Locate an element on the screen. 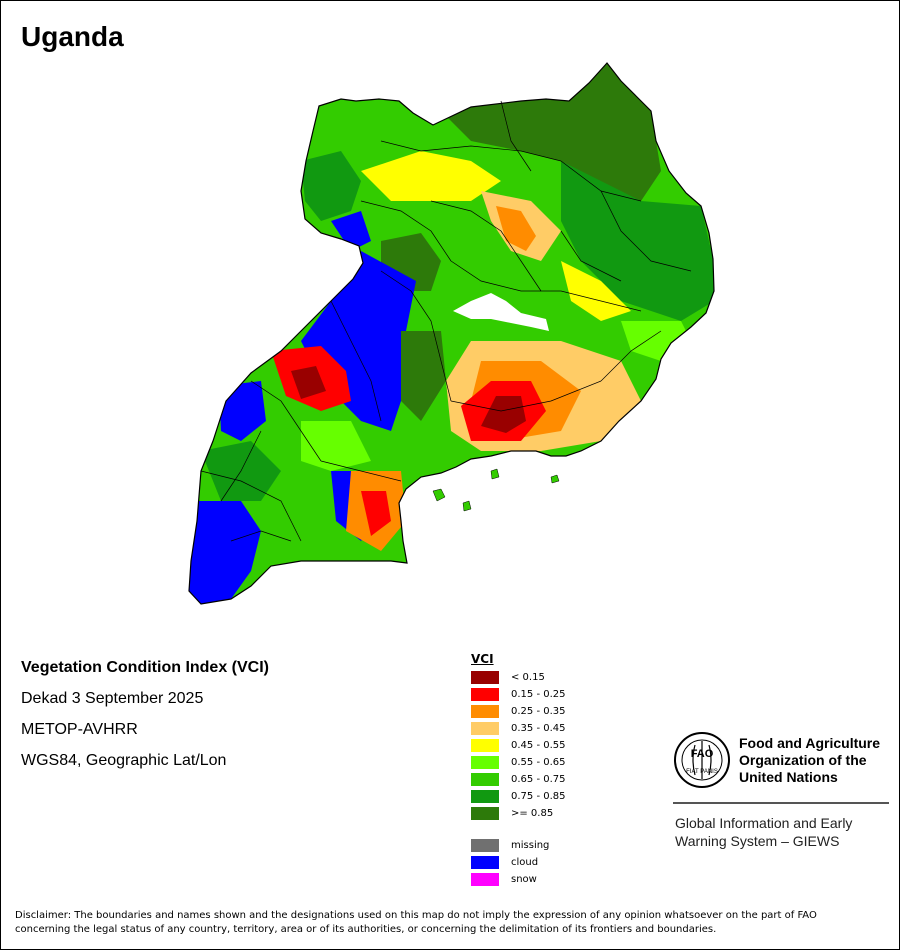 The width and height of the screenshot is (900, 950). sensor-label: METOP-AVHRR is located at coordinates (79, 729).